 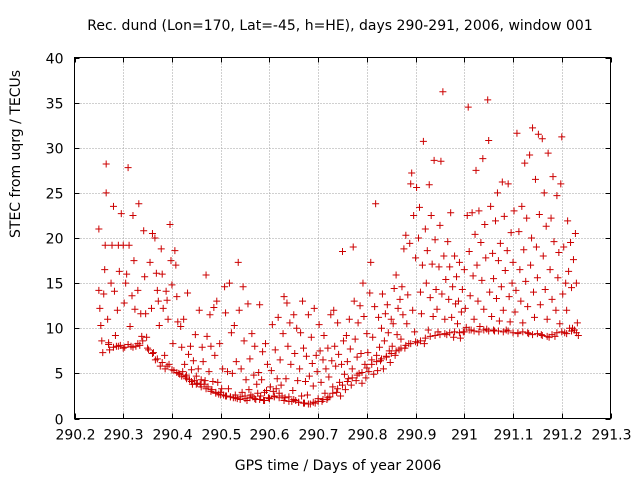 I want to click on x-tick-label: 290.5, so click(x=221, y=436).